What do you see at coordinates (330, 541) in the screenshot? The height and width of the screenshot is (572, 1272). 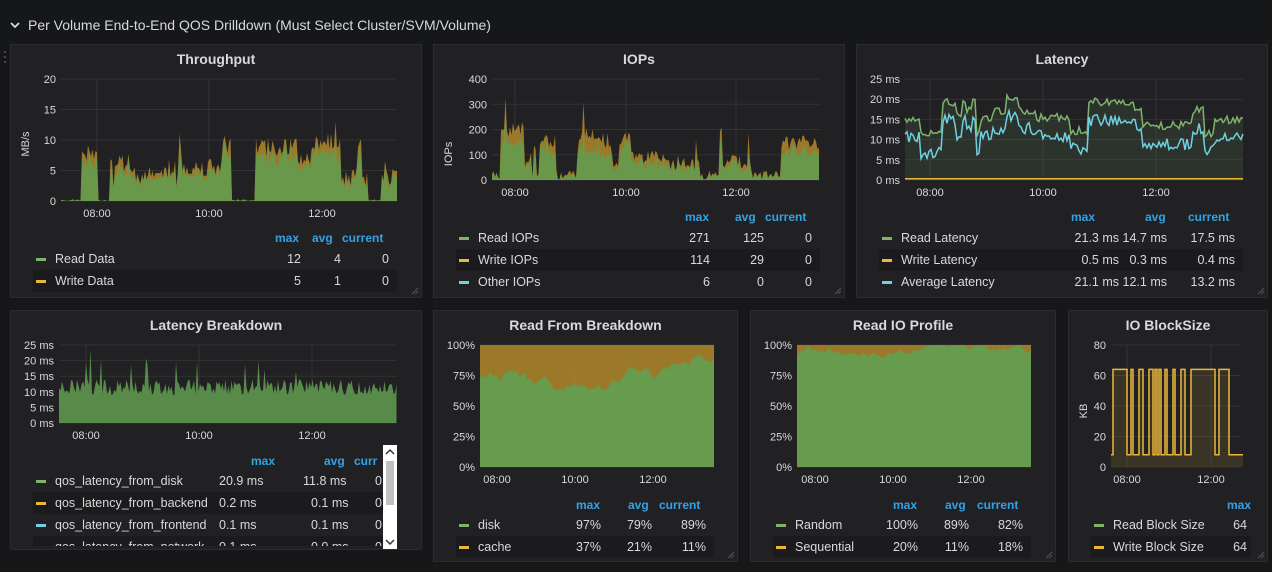 I see `series-avg: 0.0 ms` at bounding box center [330, 541].